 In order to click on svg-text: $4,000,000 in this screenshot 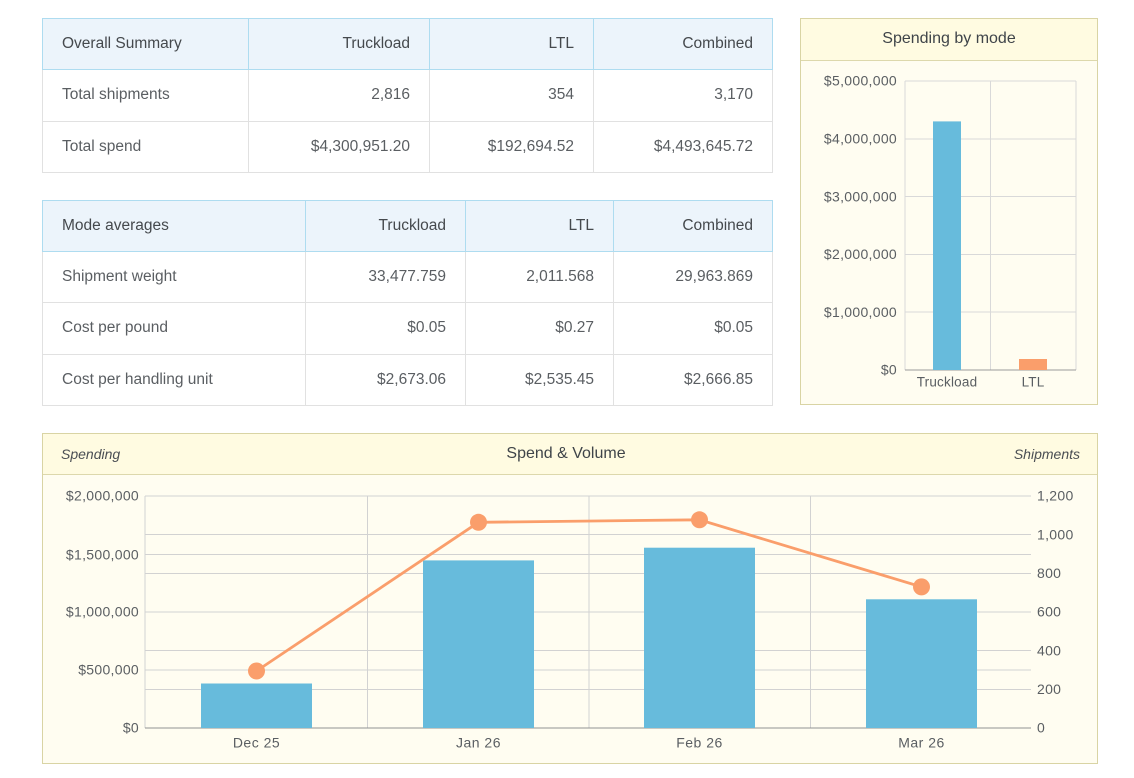, I will do `click(860, 139)`.